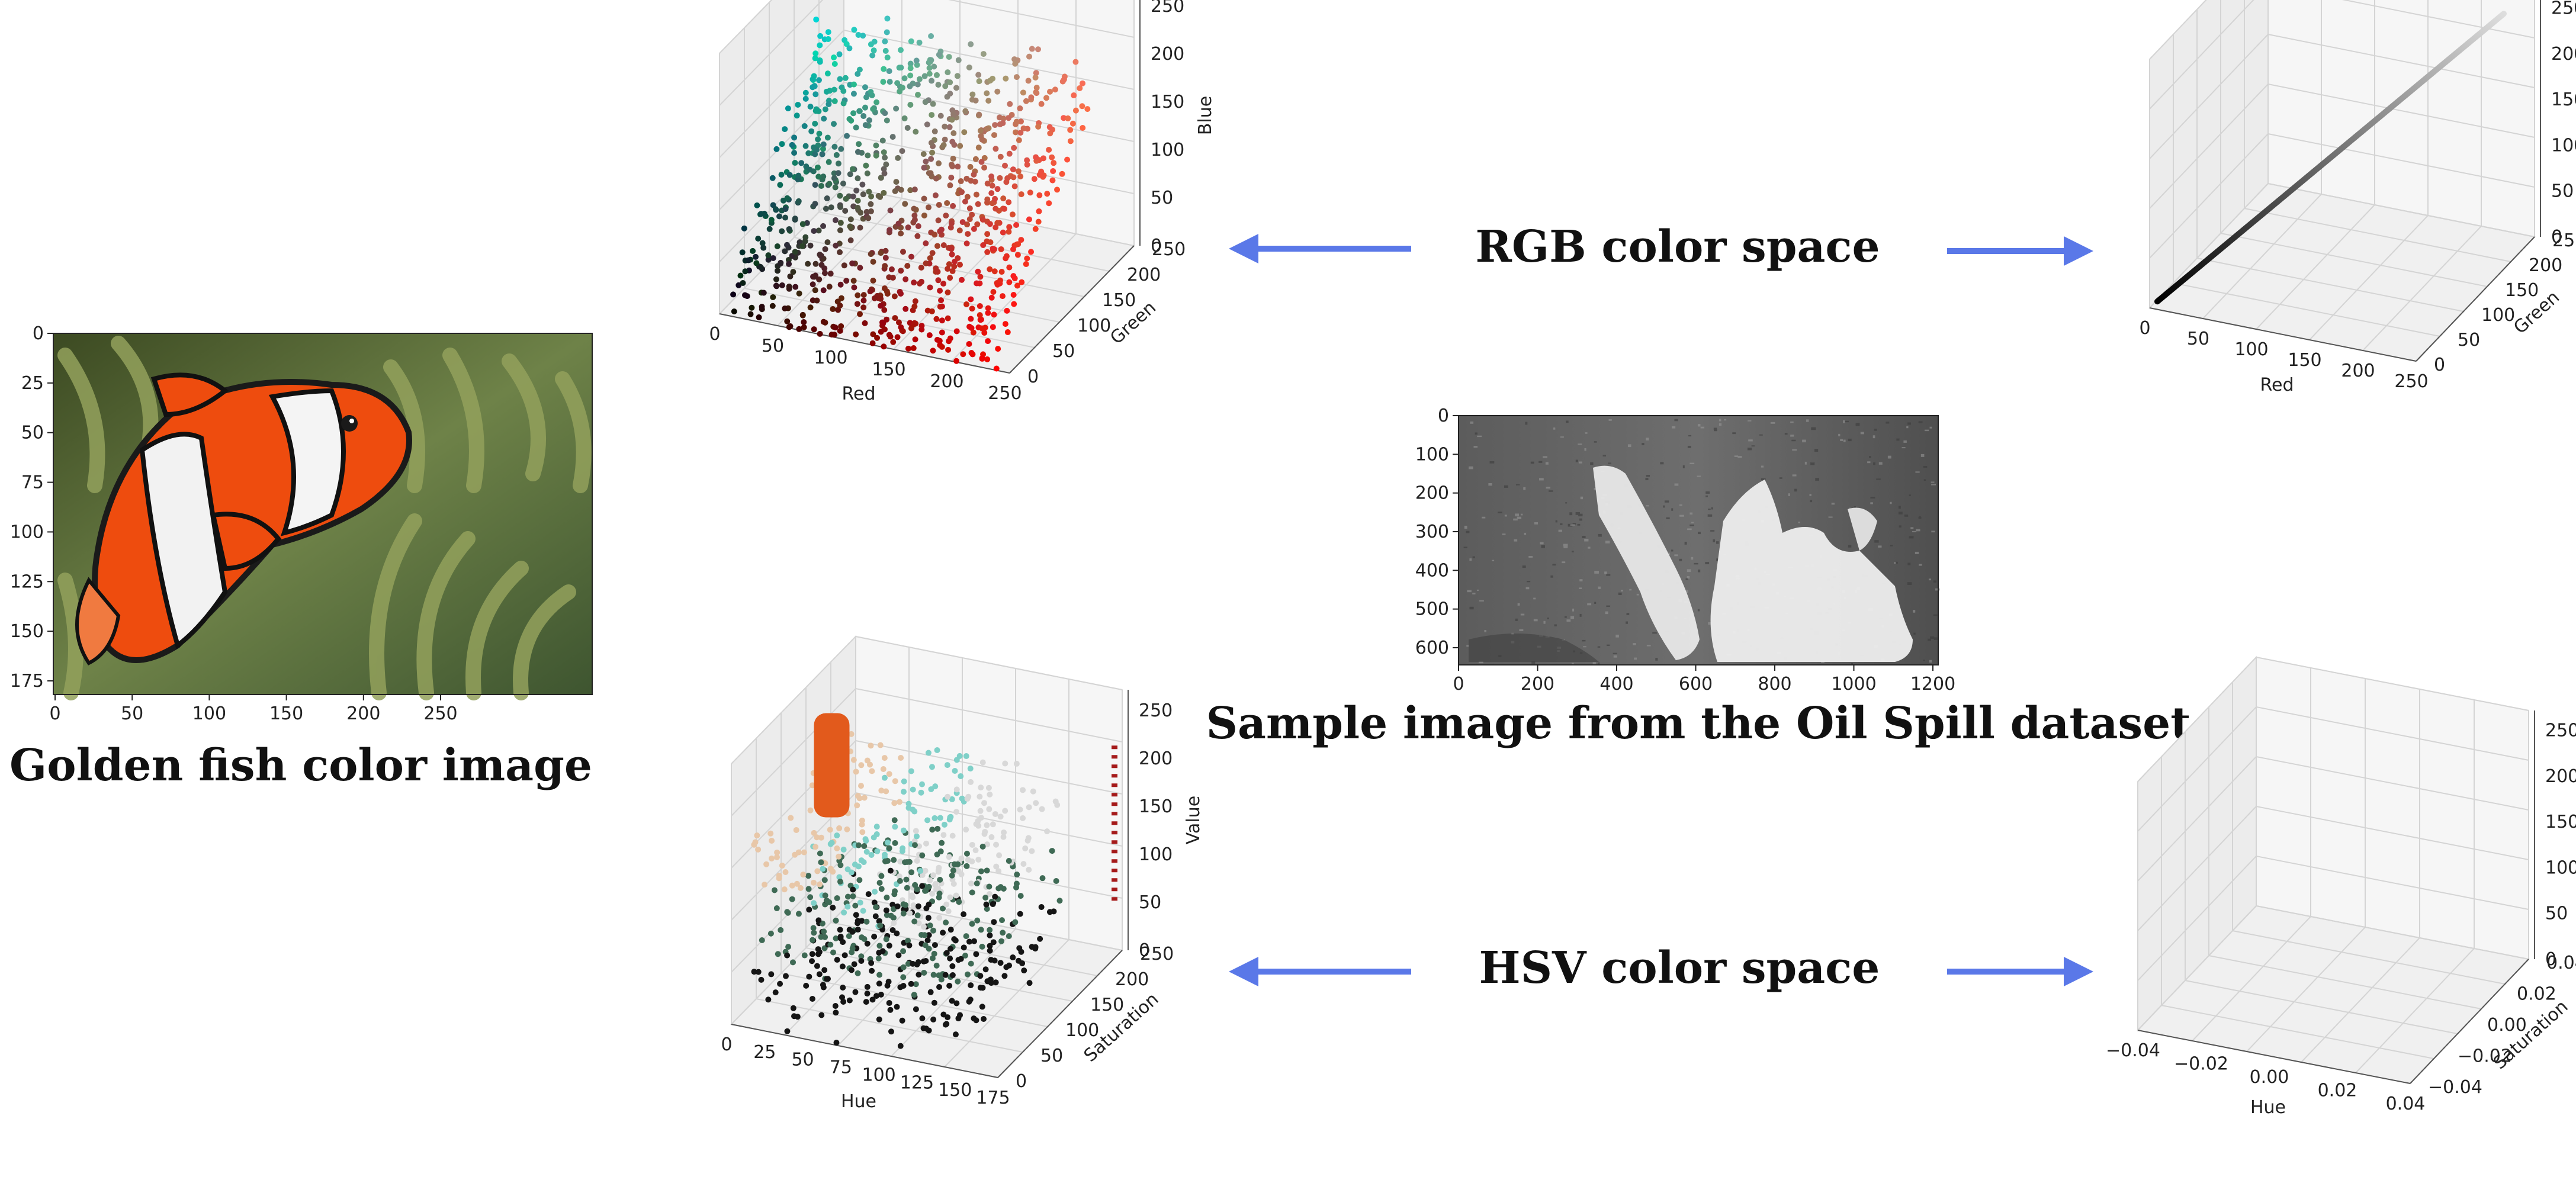  Describe the element at coordinates (27, 681) in the screenshot. I see `y-tick-label: 175` at that location.